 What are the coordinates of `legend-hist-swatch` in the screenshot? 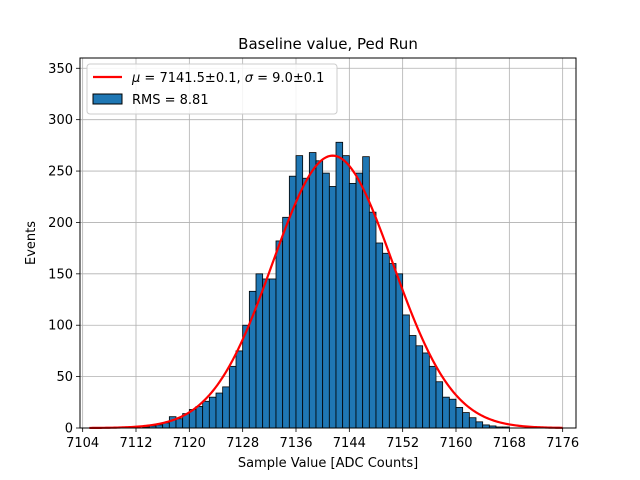 It's located at (107, 99).